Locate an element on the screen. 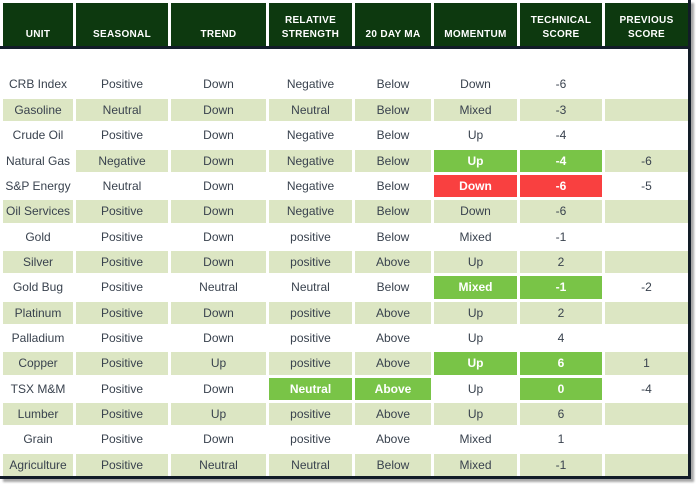 The width and height of the screenshot is (696, 484). column-header-20-day-ma: 20 DAY MA is located at coordinates (393, 24).